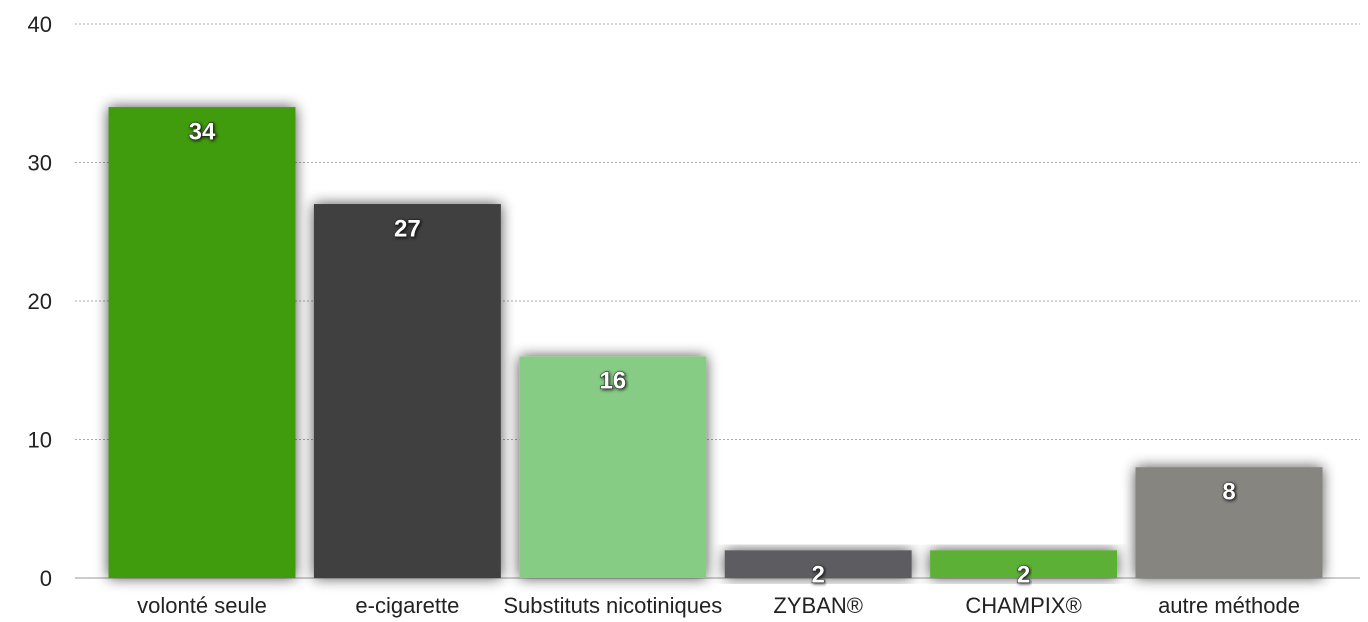 The width and height of the screenshot is (1368, 622). I want to click on x-tick-label: CHAMPIX®, so click(1023, 605).